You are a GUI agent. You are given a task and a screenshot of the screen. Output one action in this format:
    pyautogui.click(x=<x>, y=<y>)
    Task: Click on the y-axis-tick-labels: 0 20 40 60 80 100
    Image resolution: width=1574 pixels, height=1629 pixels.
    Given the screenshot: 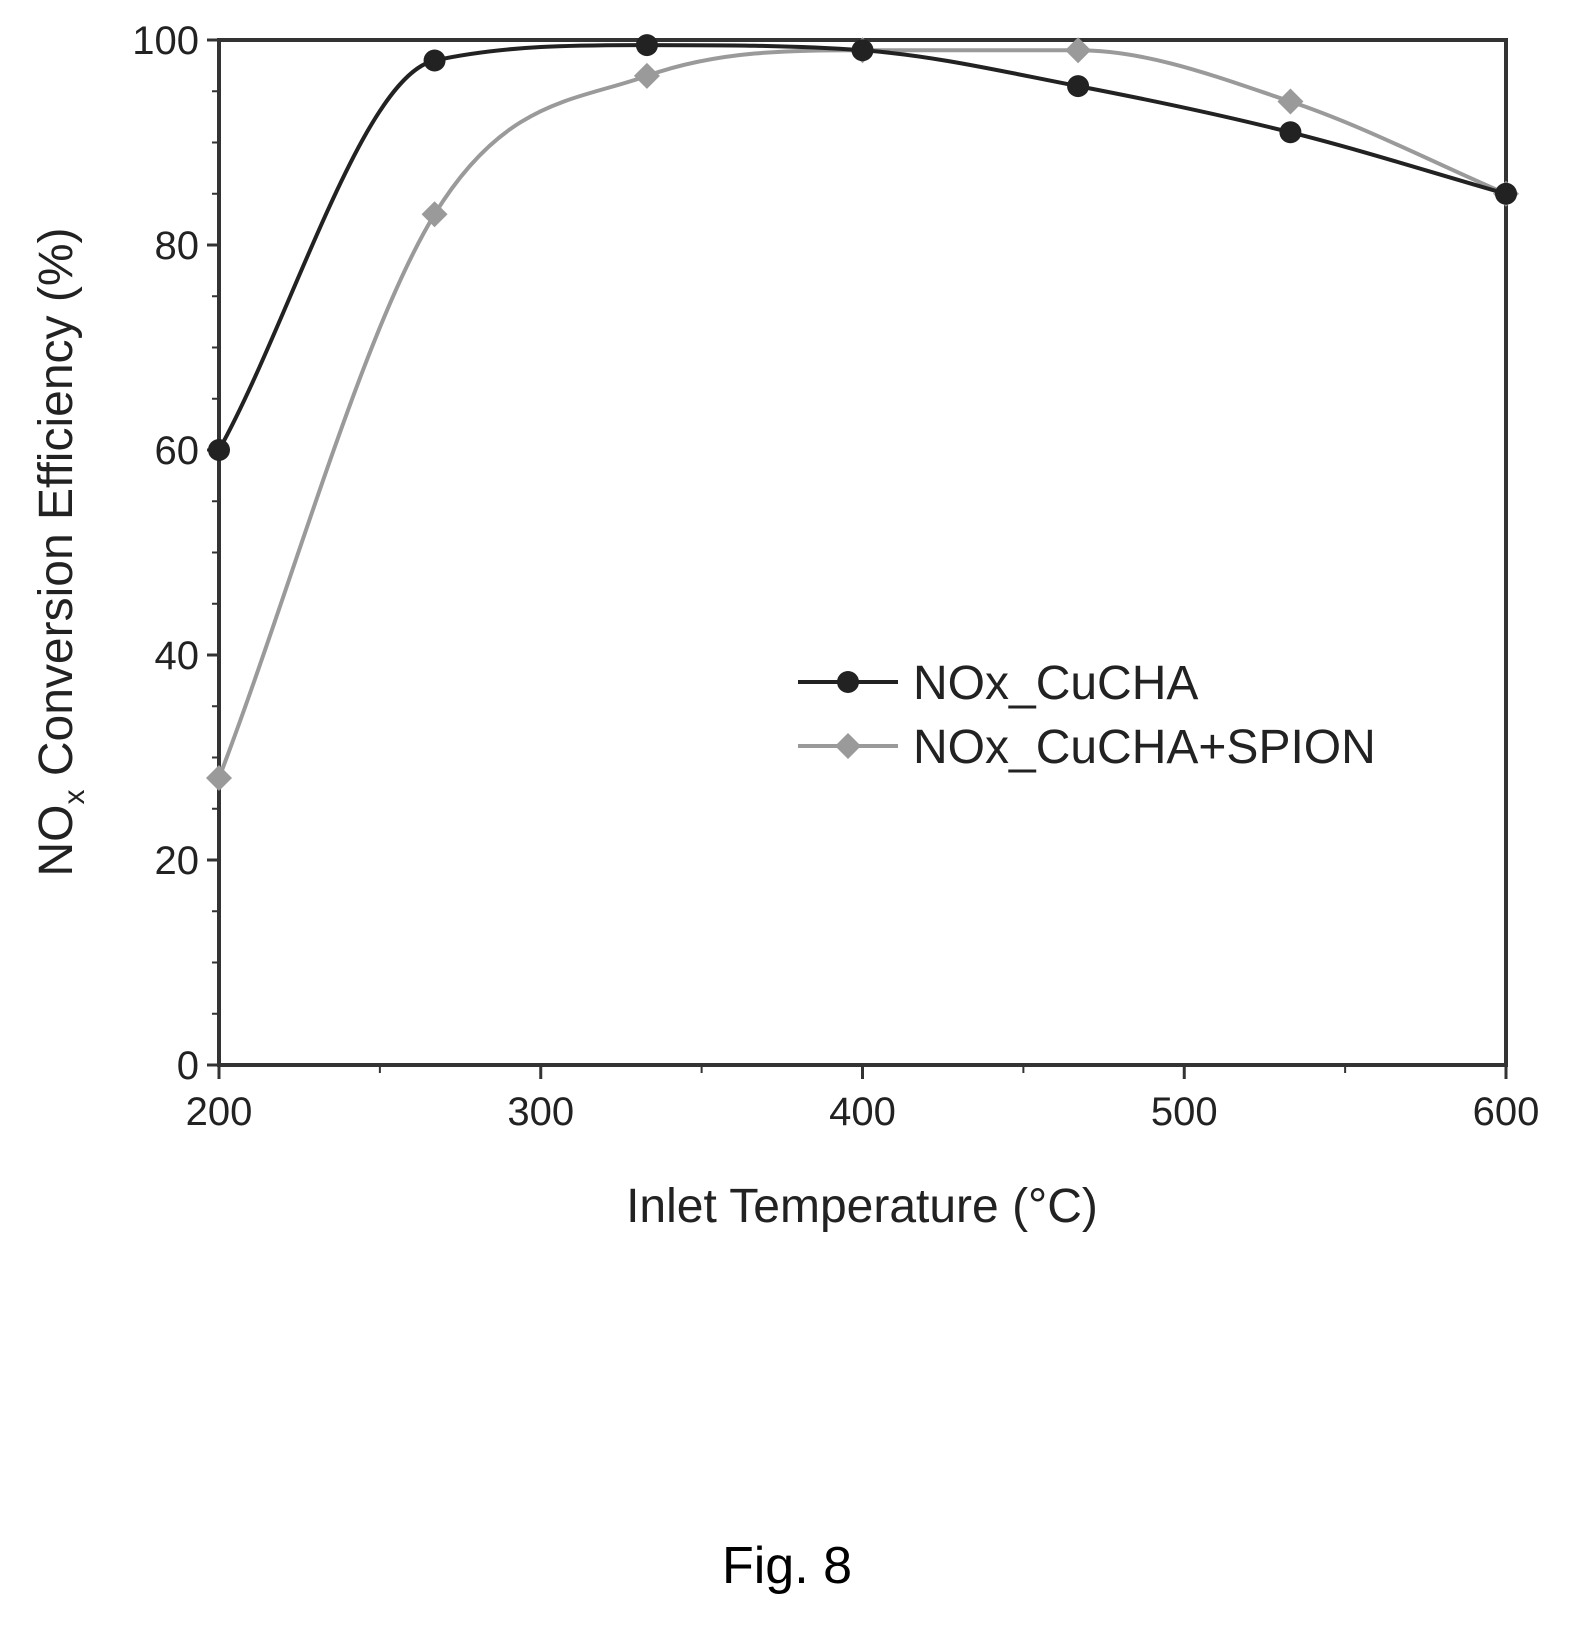 What is the action you would take?
    pyautogui.click(x=165, y=553)
    